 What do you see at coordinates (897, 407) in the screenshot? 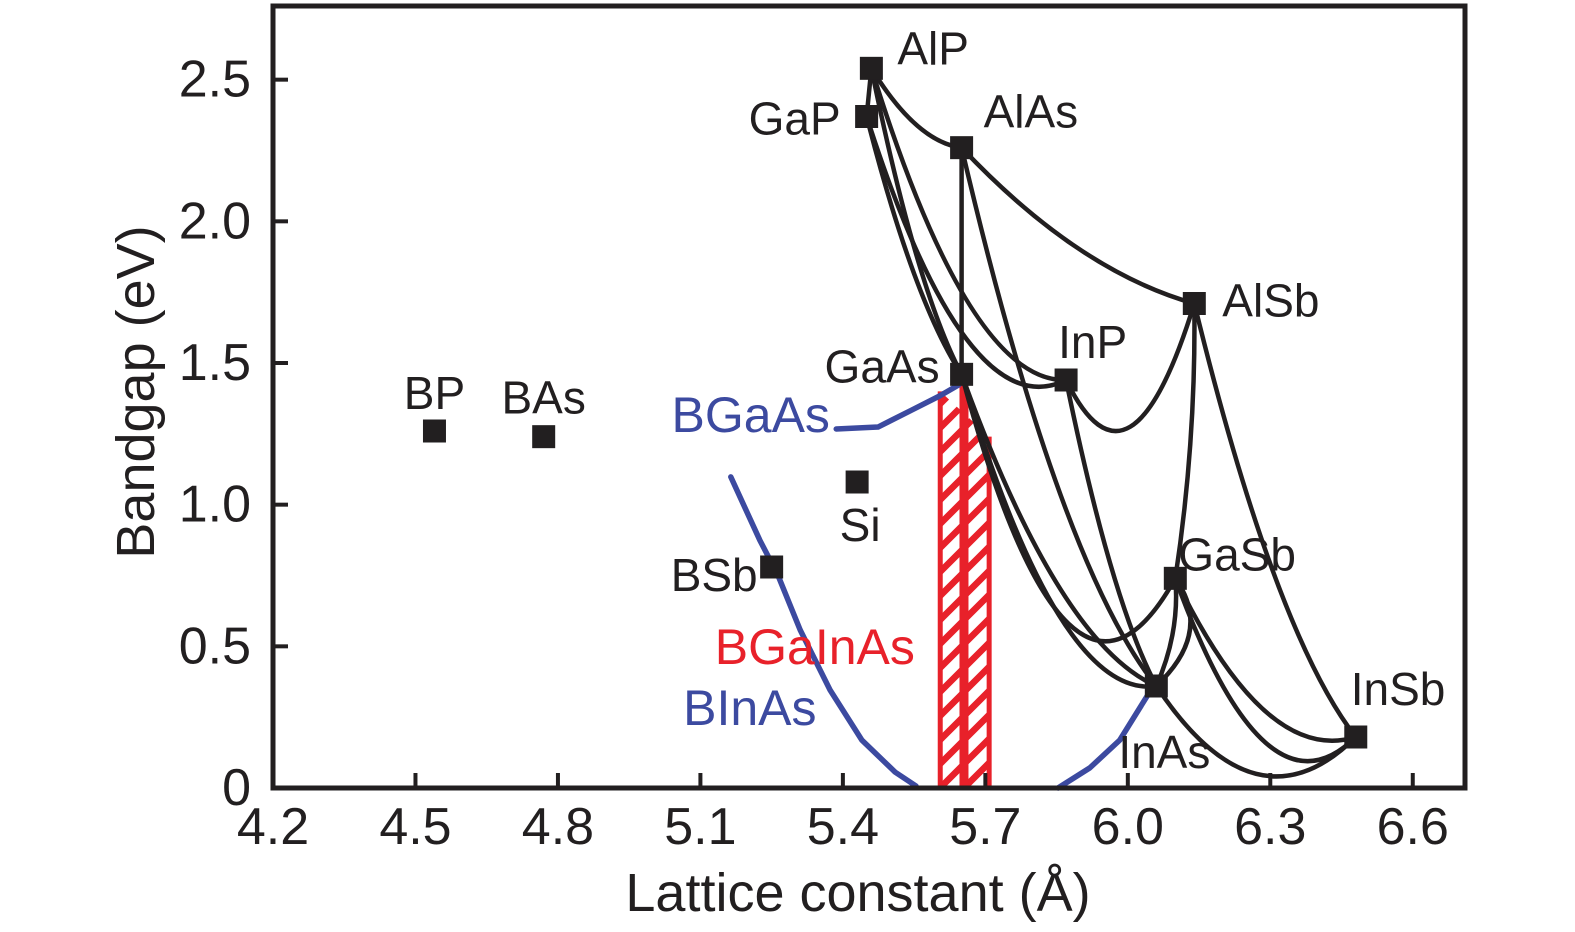
I see `b-alloy-curve-BGaAs` at bounding box center [897, 407].